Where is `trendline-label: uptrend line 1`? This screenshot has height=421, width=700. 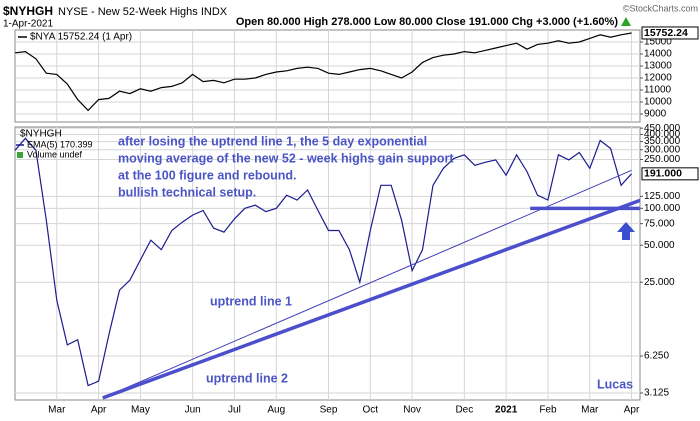 trendline-label: uptrend line 1 is located at coordinates (251, 301).